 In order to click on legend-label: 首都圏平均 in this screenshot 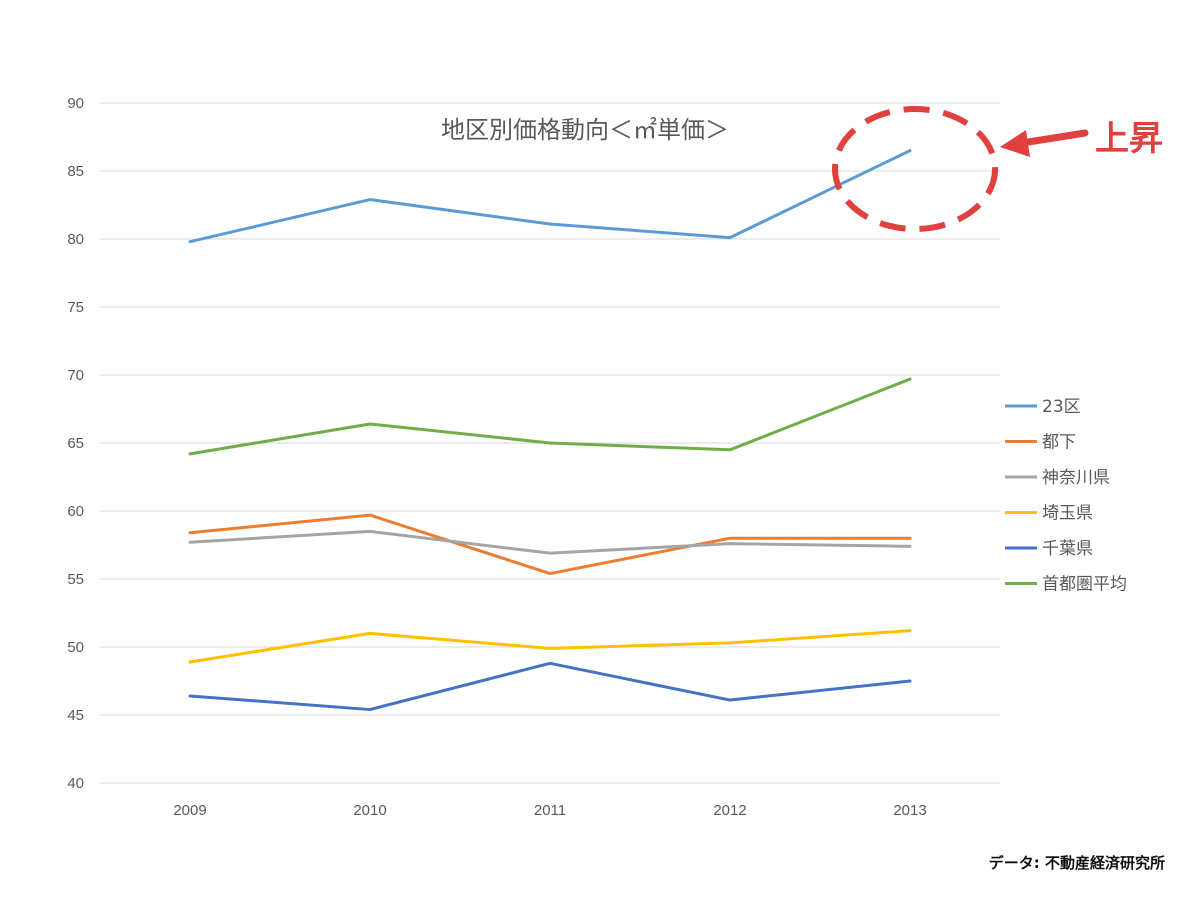, I will do `click(1084, 585)`.